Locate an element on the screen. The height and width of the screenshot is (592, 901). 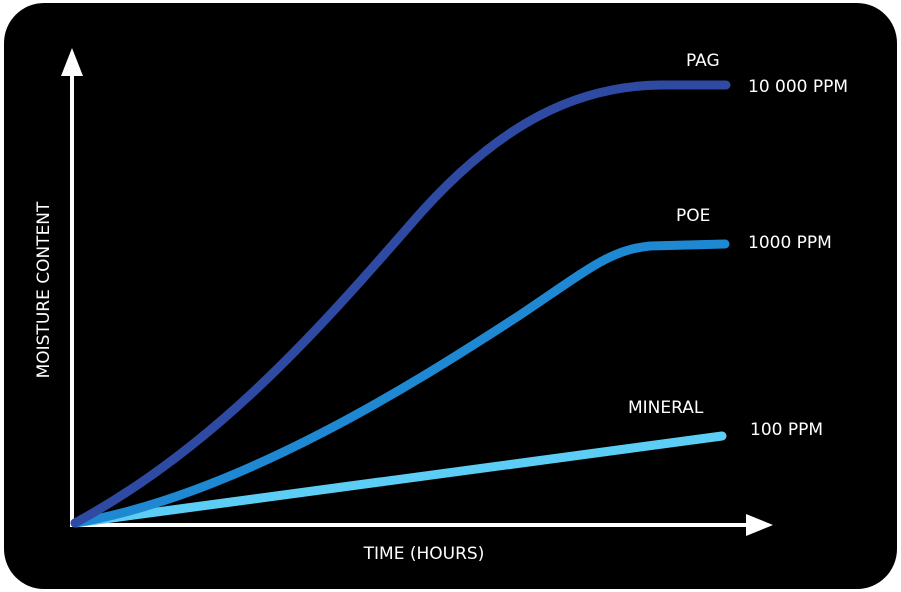
end-label-poe: 1000 PPM is located at coordinates (790, 243).